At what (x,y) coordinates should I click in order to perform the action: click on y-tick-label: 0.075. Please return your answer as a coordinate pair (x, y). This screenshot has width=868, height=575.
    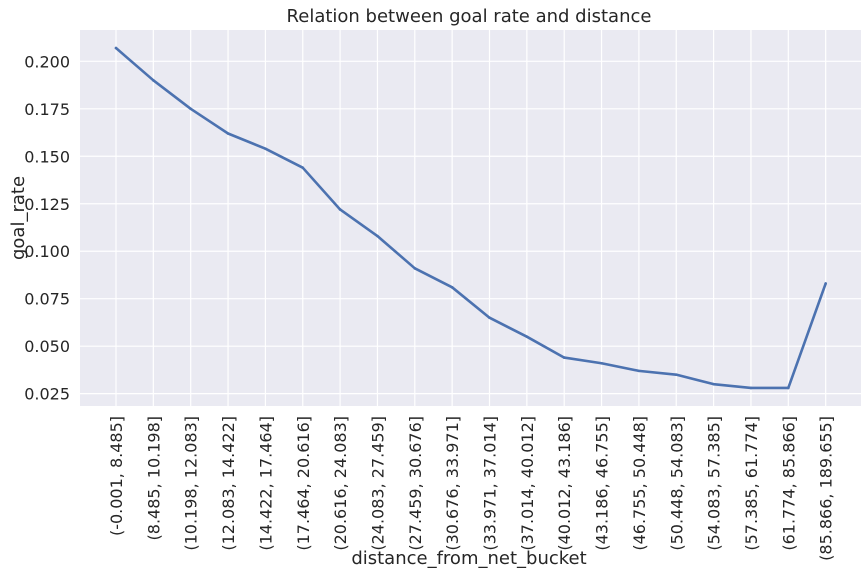
    Looking at the image, I should click on (47, 299).